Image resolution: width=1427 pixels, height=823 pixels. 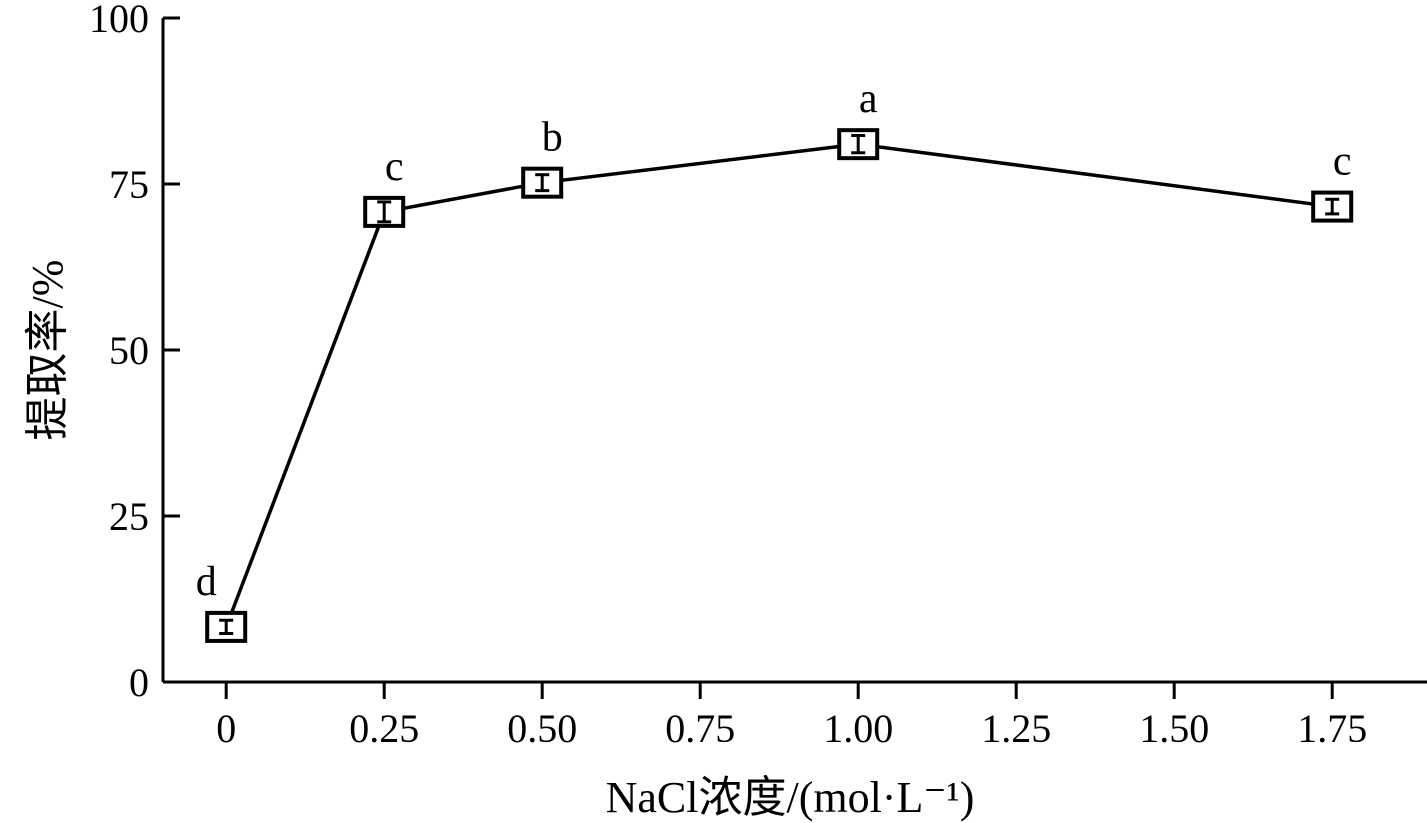 What do you see at coordinates (47, 350) in the screenshot?
I see `y-axis-title: 提取率/%` at bounding box center [47, 350].